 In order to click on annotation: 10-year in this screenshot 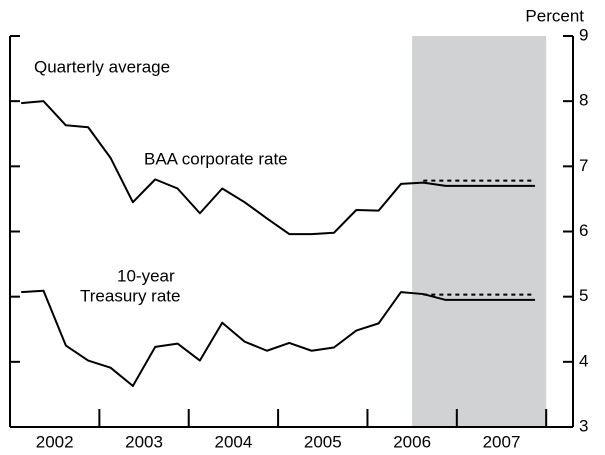, I will do `click(146, 275)`.